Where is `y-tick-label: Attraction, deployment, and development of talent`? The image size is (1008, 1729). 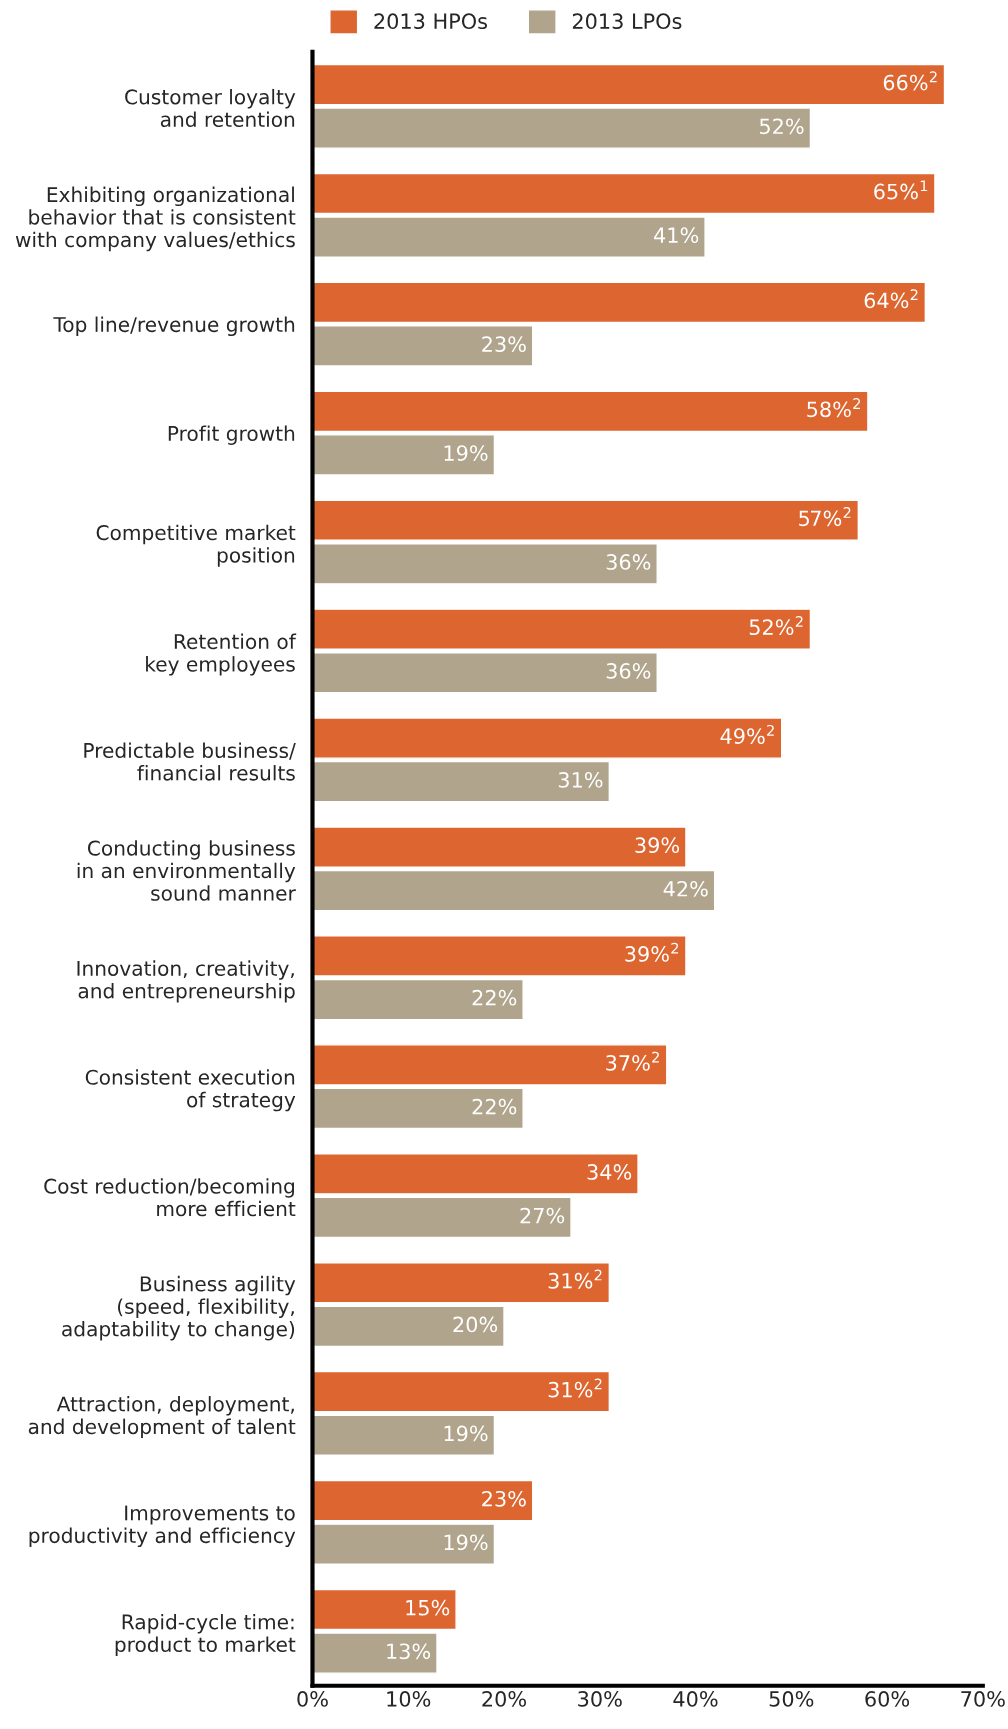 y-tick-label: Attraction, deployment, and development of talent is located at coordinates (162, 1417).